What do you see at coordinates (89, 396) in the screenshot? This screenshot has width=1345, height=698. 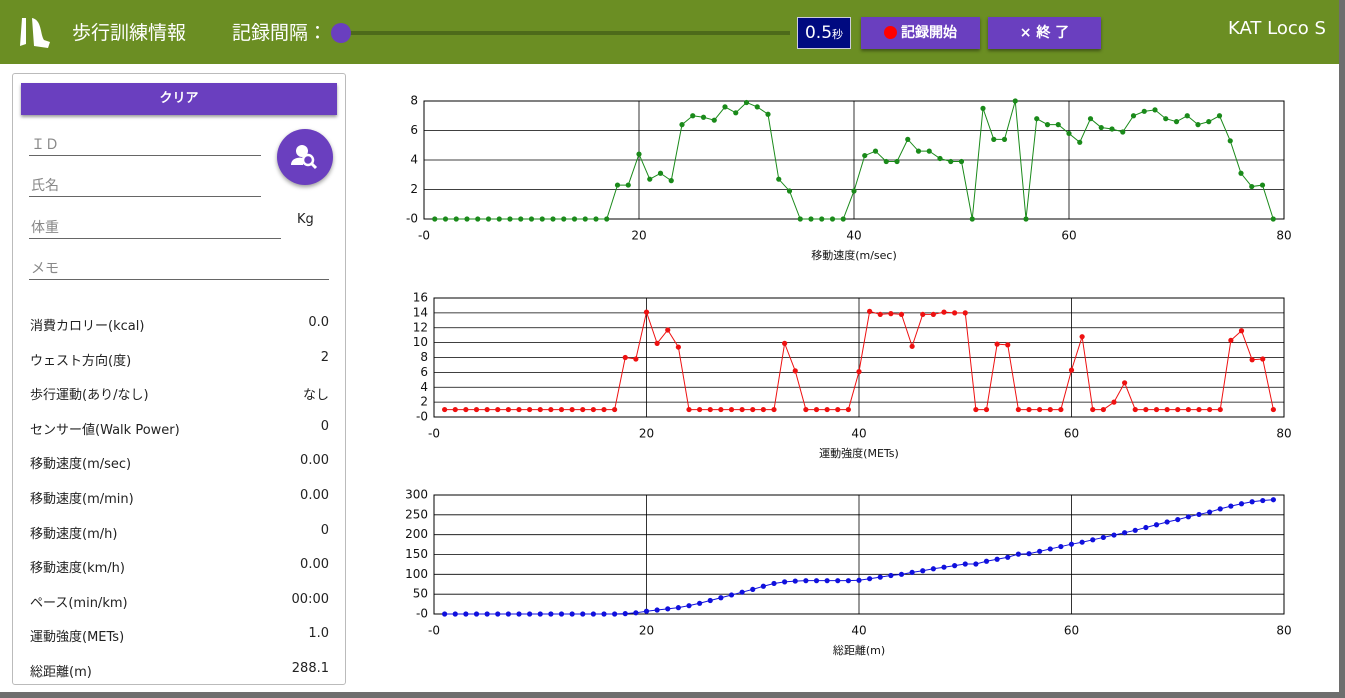 I see `stat-label: 歩行運動(あり/なし)` at bounding box center [89, 396].